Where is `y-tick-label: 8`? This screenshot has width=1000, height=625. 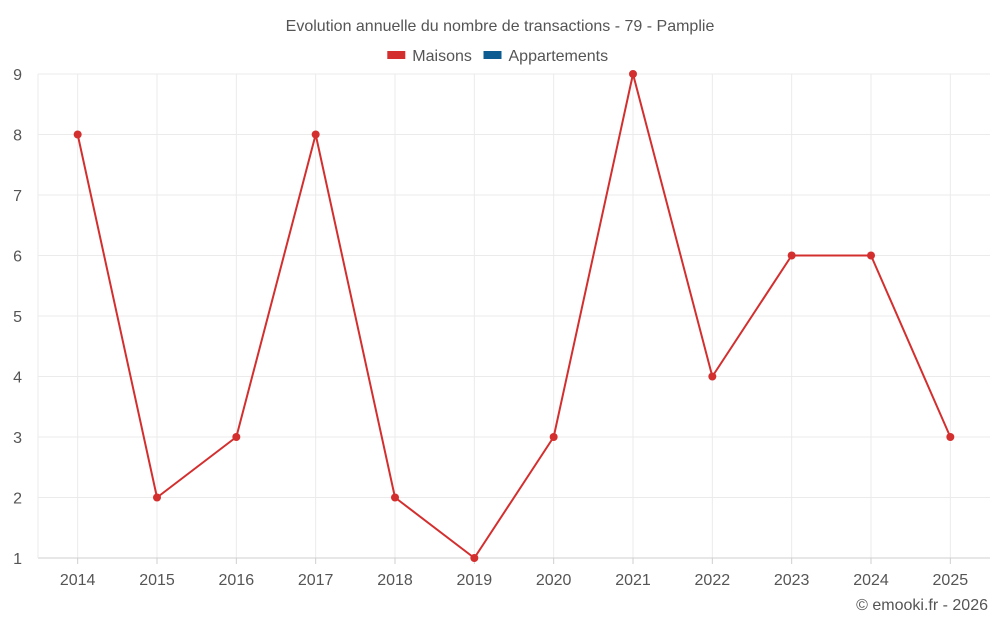
y-tick-label: 8 is located at coordinates (17, 136).